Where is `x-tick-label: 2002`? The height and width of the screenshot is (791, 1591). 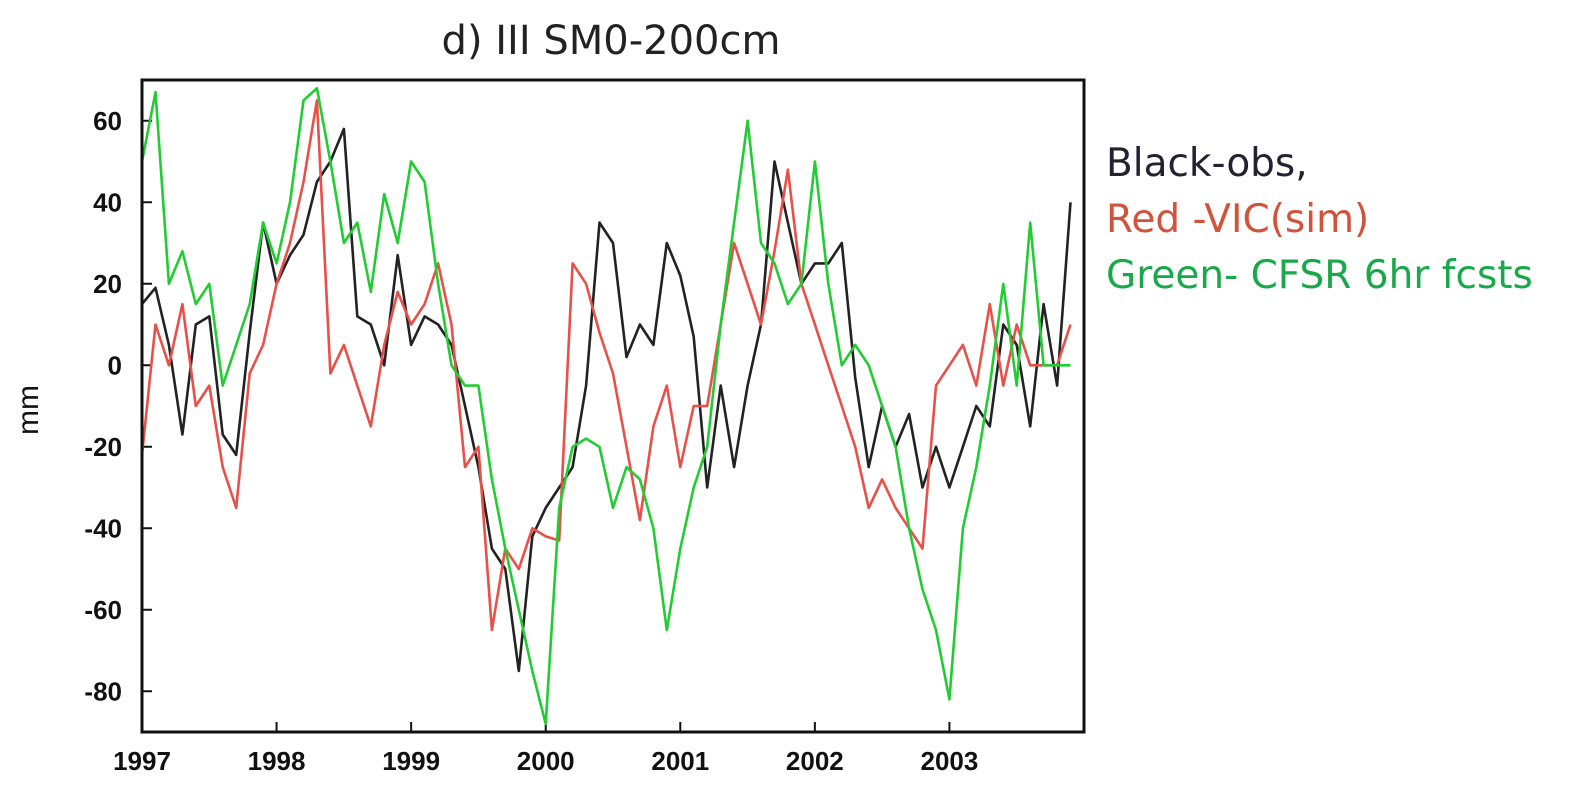
x-tick-label: 2002 is located at coordinates (815, 761).